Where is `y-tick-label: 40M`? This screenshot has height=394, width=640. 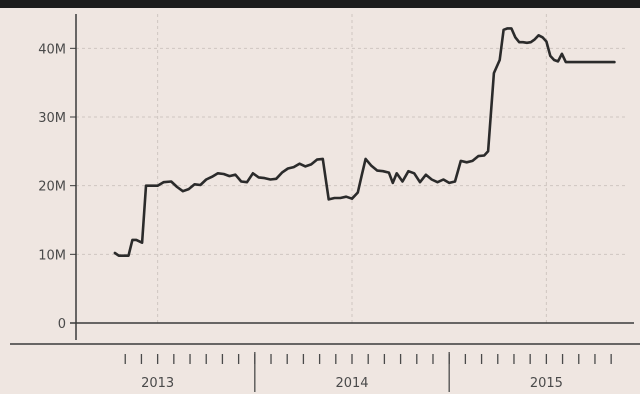
y-tick-label: 40M is located at coordinates (52, 49).